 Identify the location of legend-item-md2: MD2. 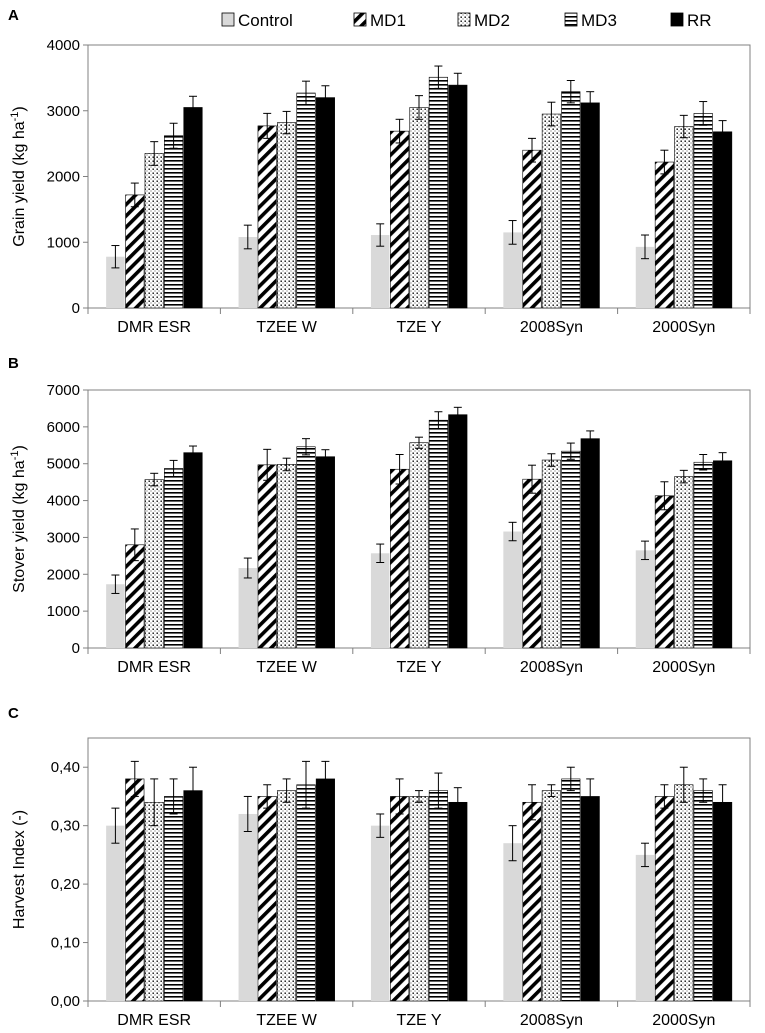
(483, 20).